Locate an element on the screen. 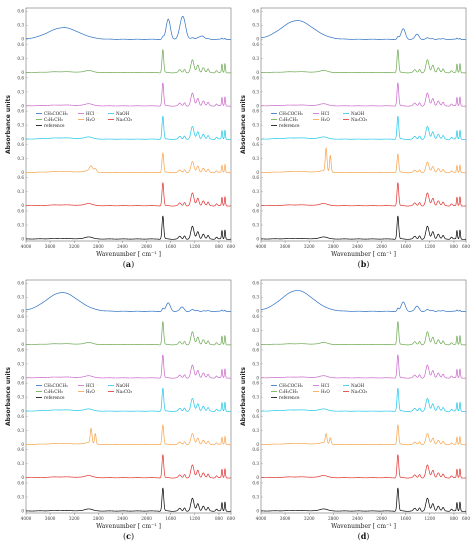  panel-label-letter: a is located at coordinates (128, 264).